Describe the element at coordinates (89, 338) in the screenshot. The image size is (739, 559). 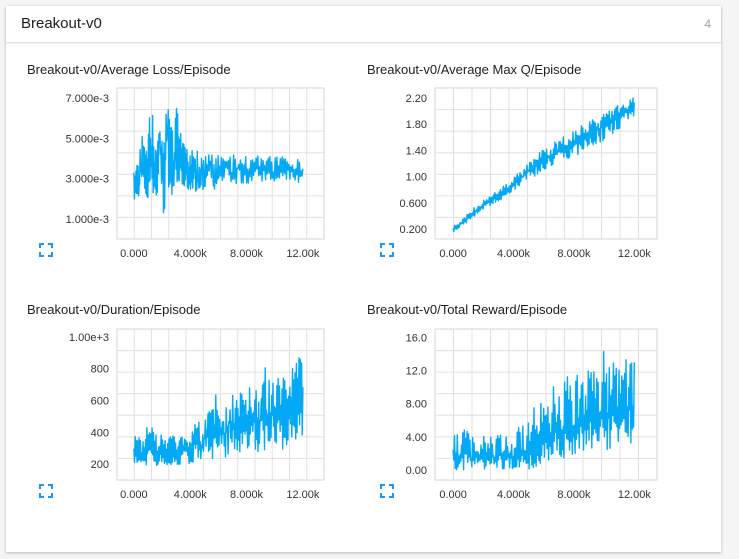
I see `y-tick-label: 1.00e+3` at that location.